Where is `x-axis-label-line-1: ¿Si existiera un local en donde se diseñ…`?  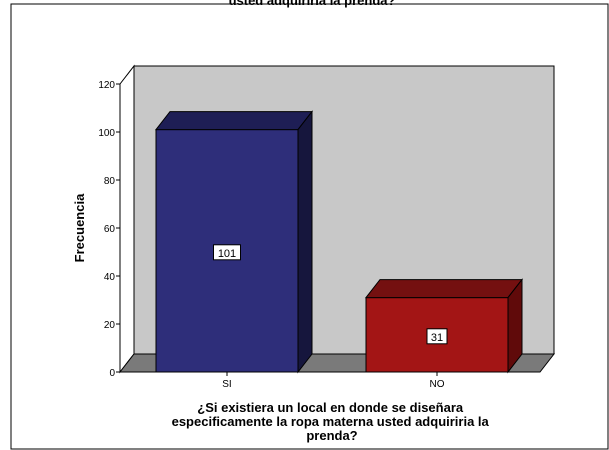 x-axis-label-line-1: ¿Si existiera un local en donde se diseñ… is located at coordinates (330, 407).